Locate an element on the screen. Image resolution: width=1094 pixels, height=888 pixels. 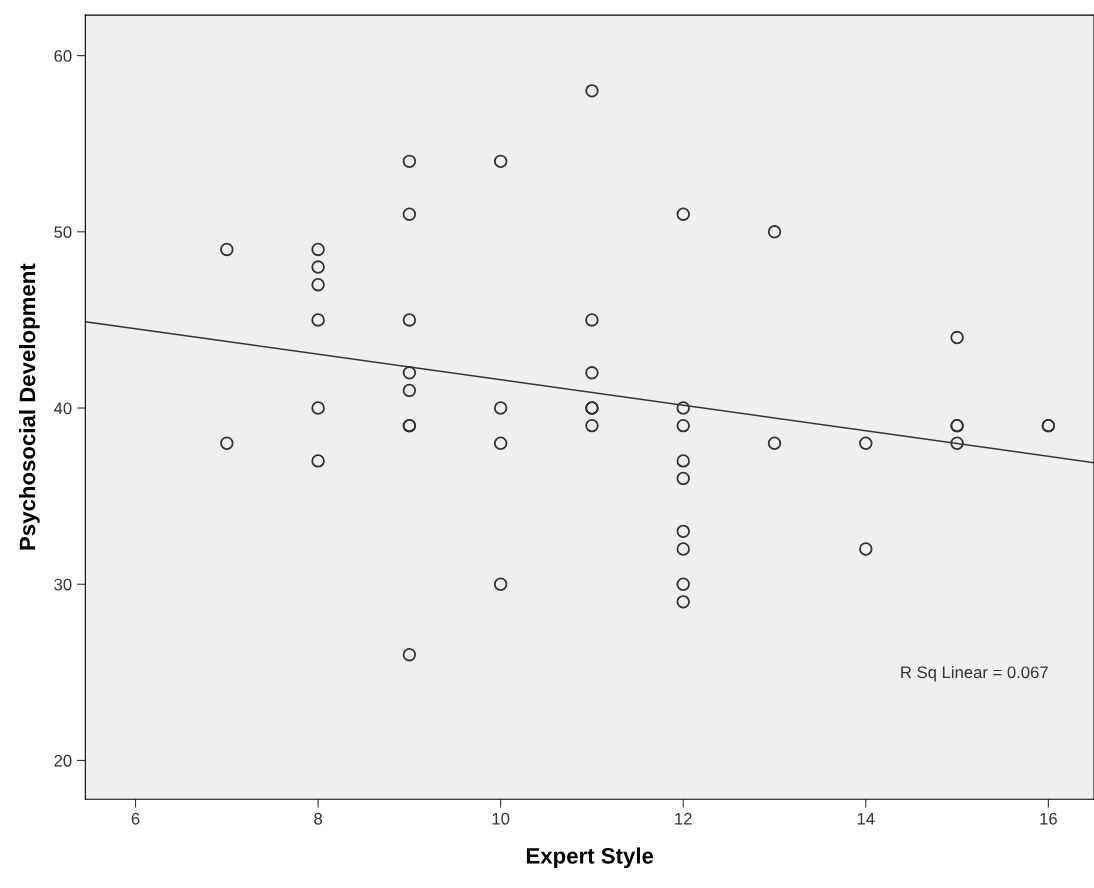
y-tick-label: 30 is located at coordinates (63, 584).